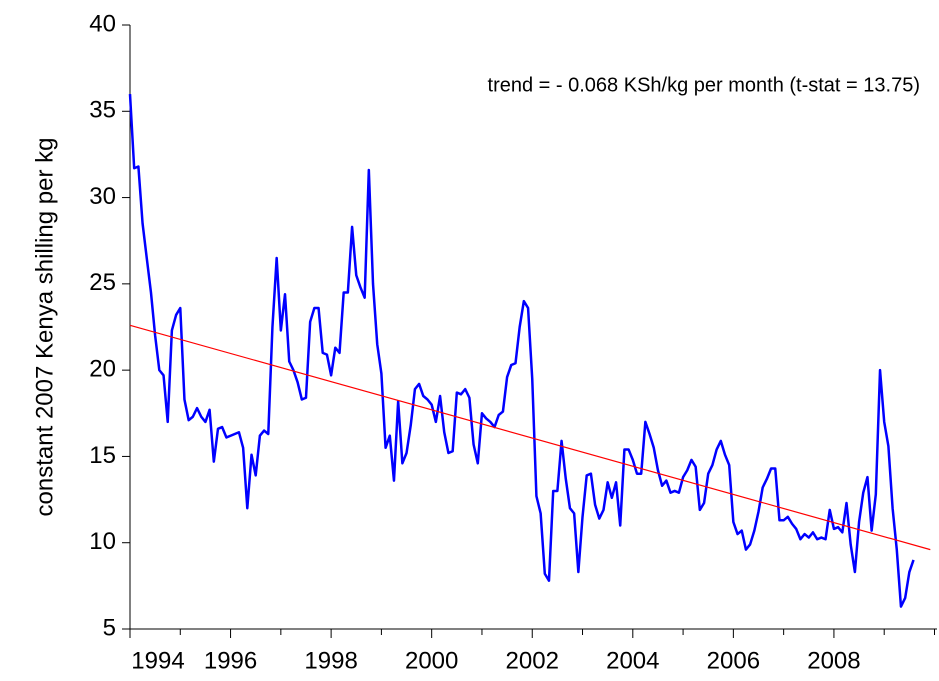 The width and height of the screenshot is (939, 681). I want to click on y-tick-label: 35, so click(102, 110).